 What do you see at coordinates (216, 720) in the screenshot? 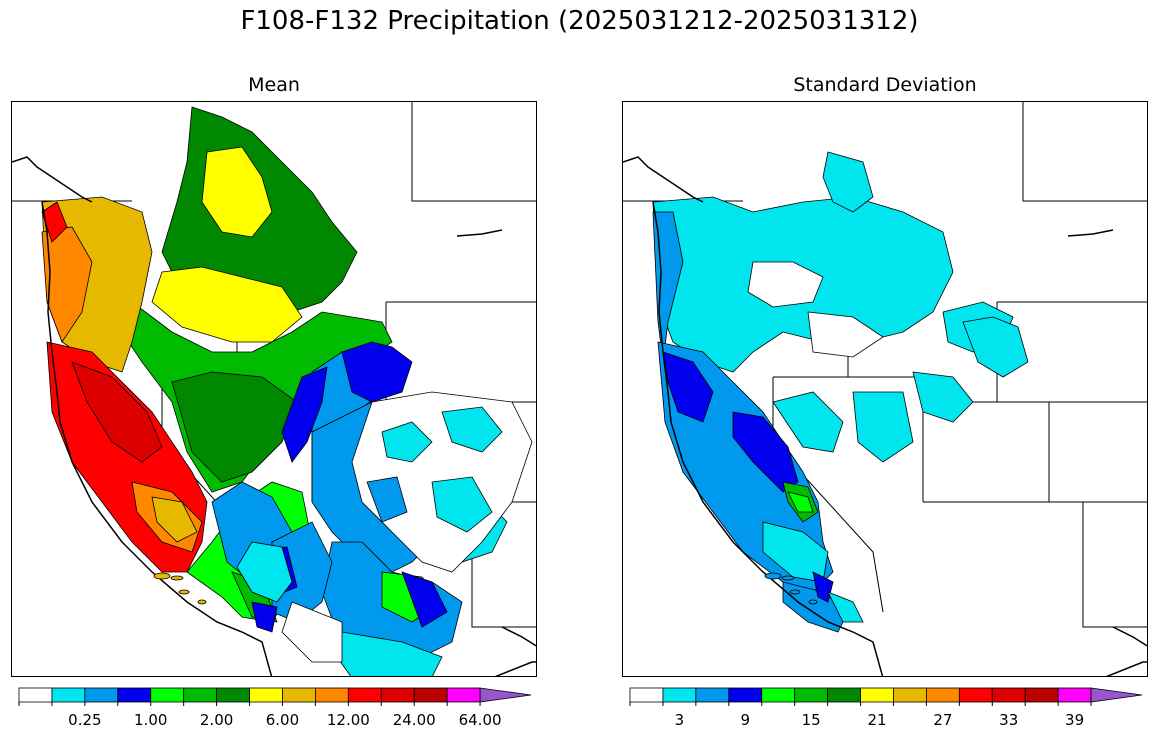
I see `colorbar-tick-label: 2.00` at bounding box center [216, 720].